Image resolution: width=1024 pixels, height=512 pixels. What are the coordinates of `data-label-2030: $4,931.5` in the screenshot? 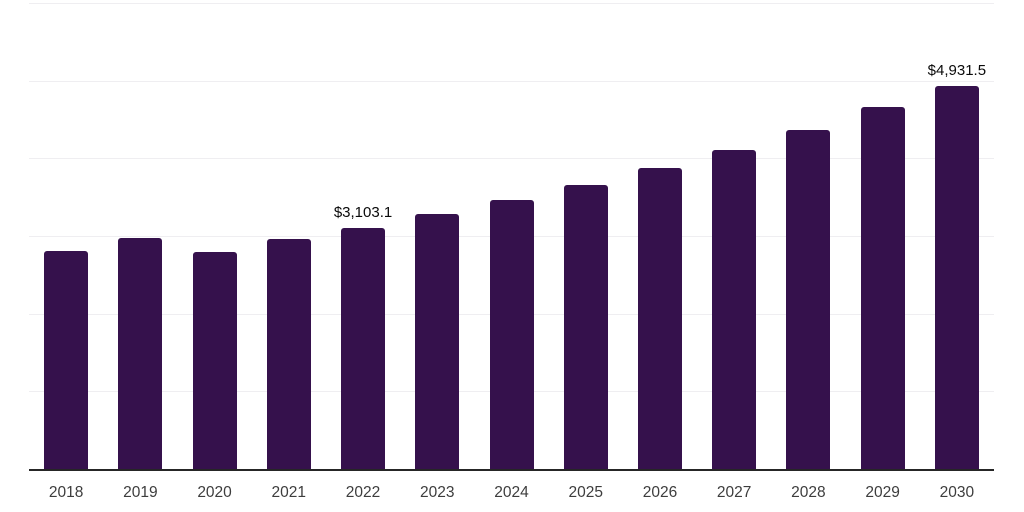 It's located at (957, 70).